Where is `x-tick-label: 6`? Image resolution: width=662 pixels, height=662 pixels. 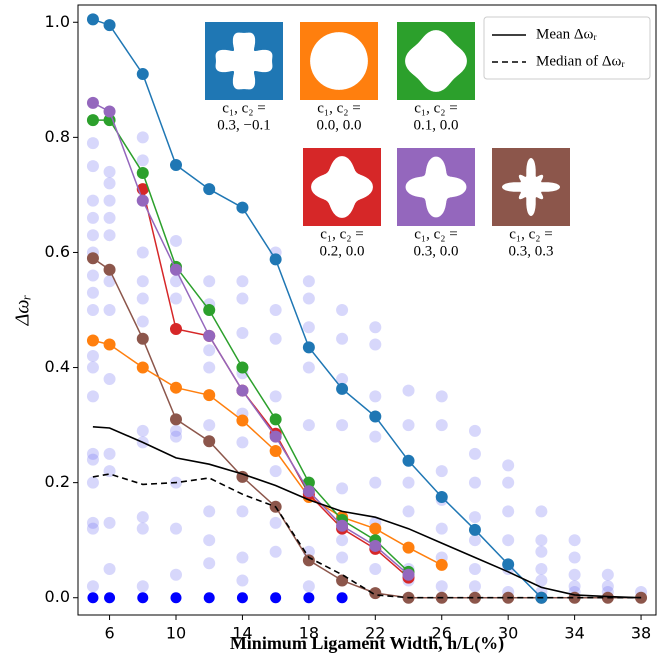
x-tick-label: 6 is located at coordinates (109, 633).